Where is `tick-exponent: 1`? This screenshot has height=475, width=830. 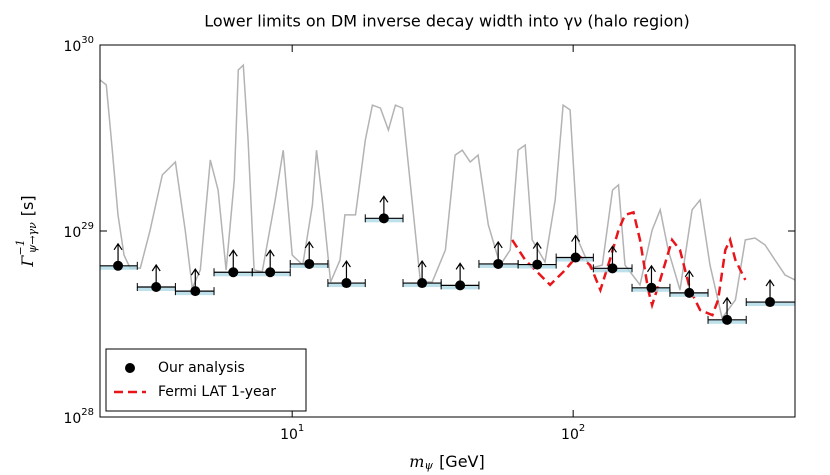
tick-exponent: 1 is located at coordinates (301, 428).